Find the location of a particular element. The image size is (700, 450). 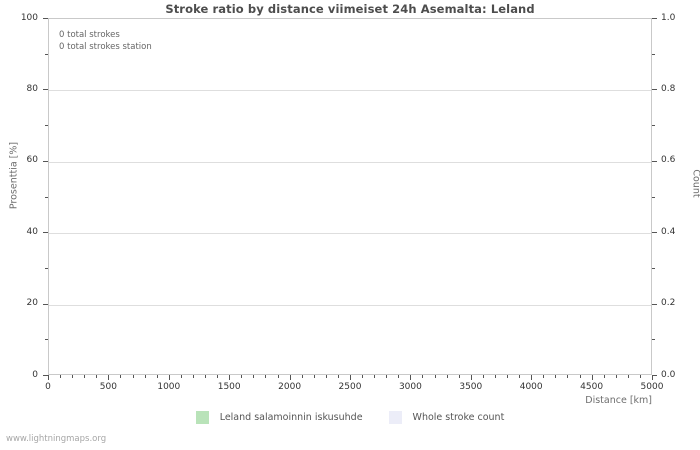

legend-item: Leland salamoinnin iskusuhde is located at coordinates (279, 417).